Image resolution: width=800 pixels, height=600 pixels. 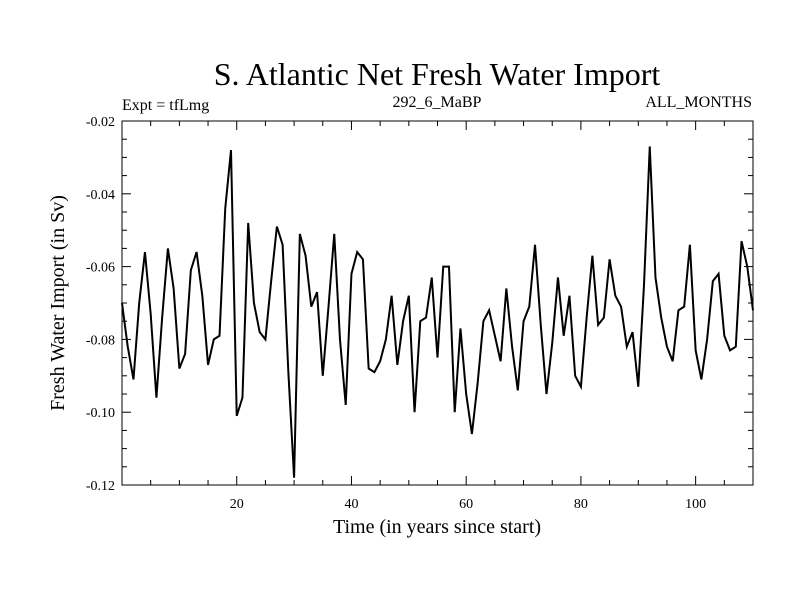 What do you see at coordinates (100, 304) in the screenshot?
I see `y-tick-labels: -0.02 -0.04 -0.06 -0.08 -0.10 -0.12` at bounding box center [100, 304].